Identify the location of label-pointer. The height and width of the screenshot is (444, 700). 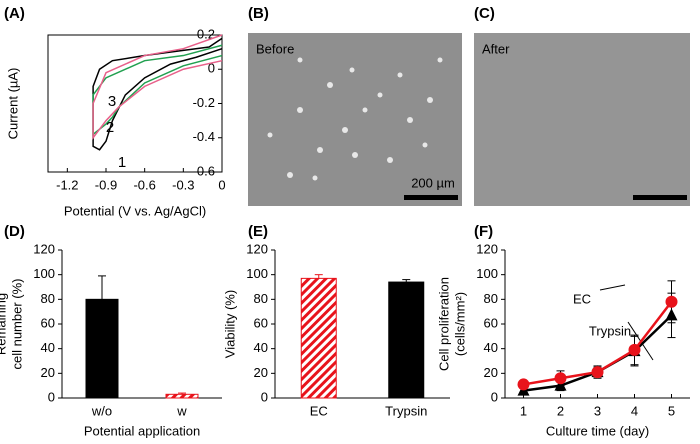
(612, 287).